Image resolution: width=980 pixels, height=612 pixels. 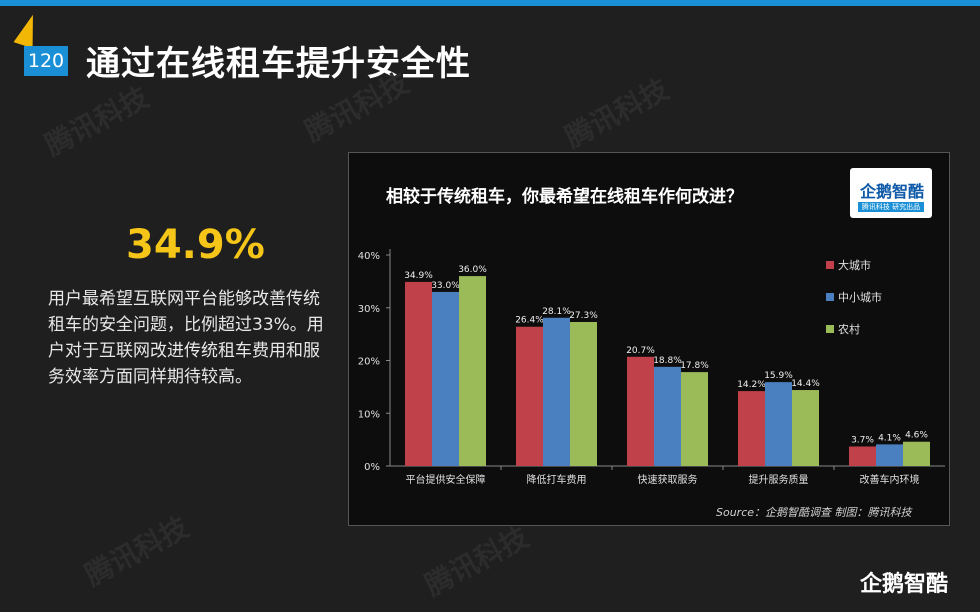 What do you see at coordinates (892, 191) in the screenshot?
I see `logo-name: 企鹅智酷` at bounding box center [892, 191].